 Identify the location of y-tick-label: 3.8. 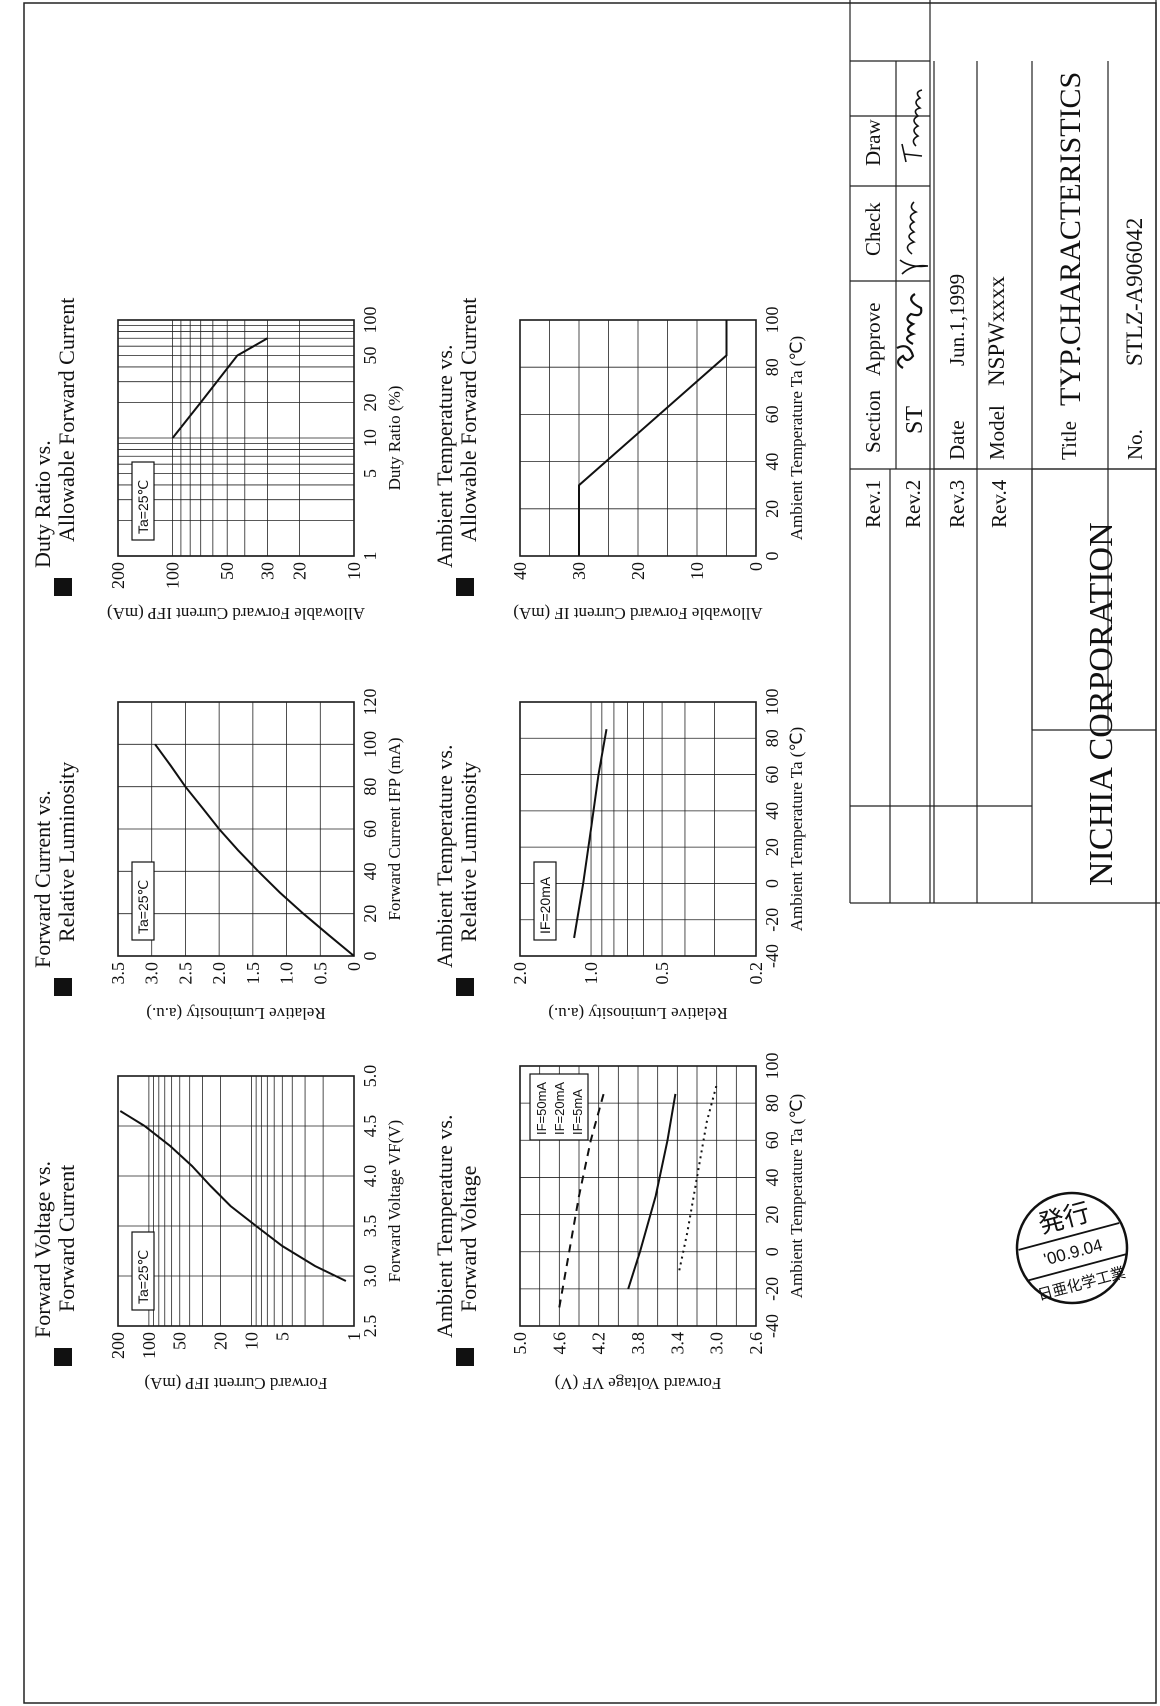
(638, 1343).